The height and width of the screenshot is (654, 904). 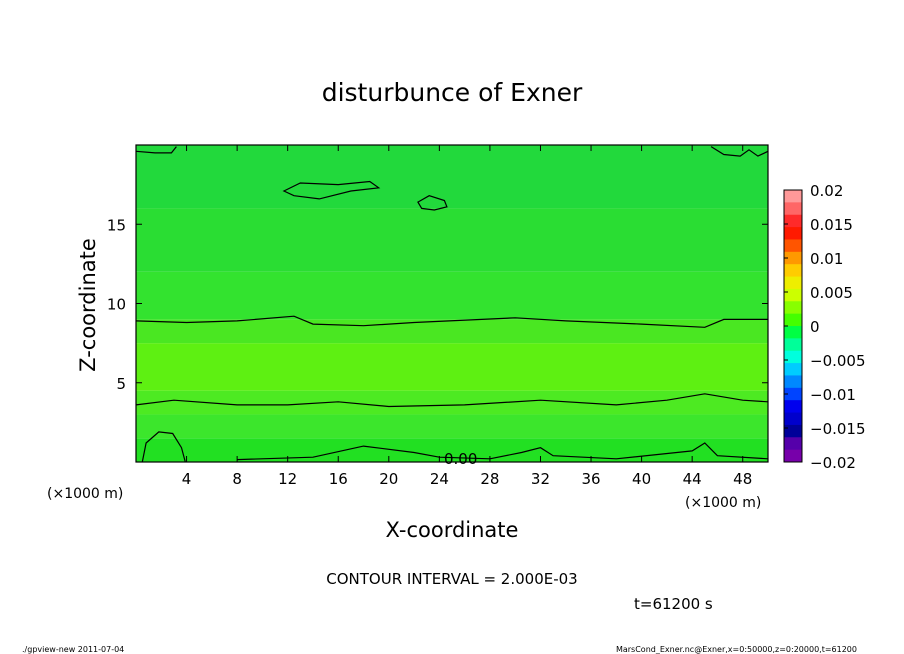 I want to click on y-tick-label-10: 10, so click(x=116, y=305).